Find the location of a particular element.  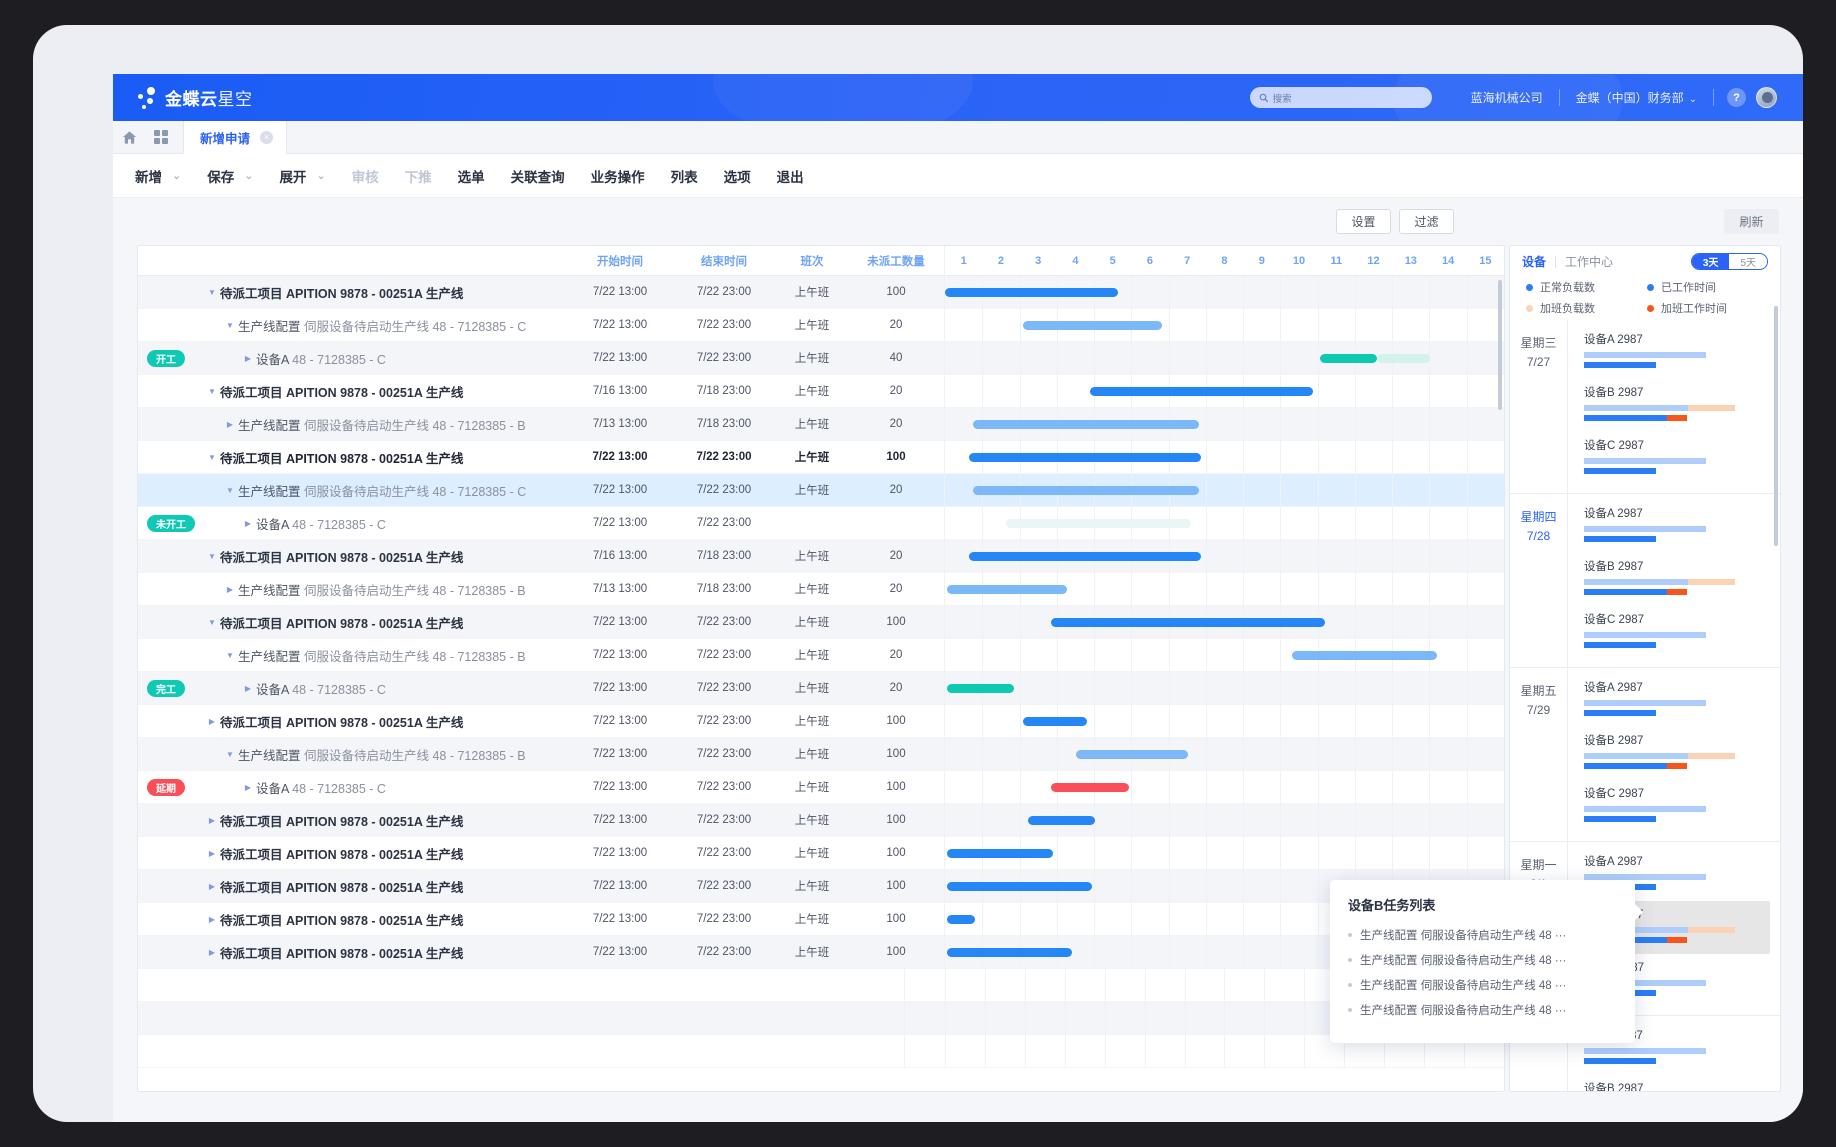

tab-workcenter: 工作中心 is located at coordinates (1589, 262).